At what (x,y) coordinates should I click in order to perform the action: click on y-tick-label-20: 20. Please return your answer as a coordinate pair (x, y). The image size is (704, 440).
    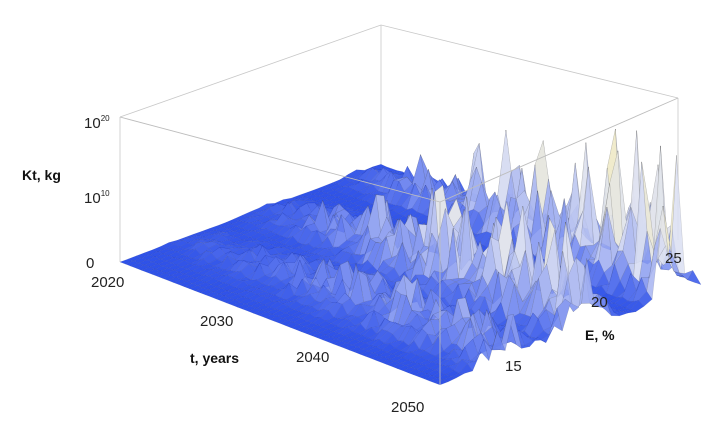
    Looking at the image, I should click on (599, 302).